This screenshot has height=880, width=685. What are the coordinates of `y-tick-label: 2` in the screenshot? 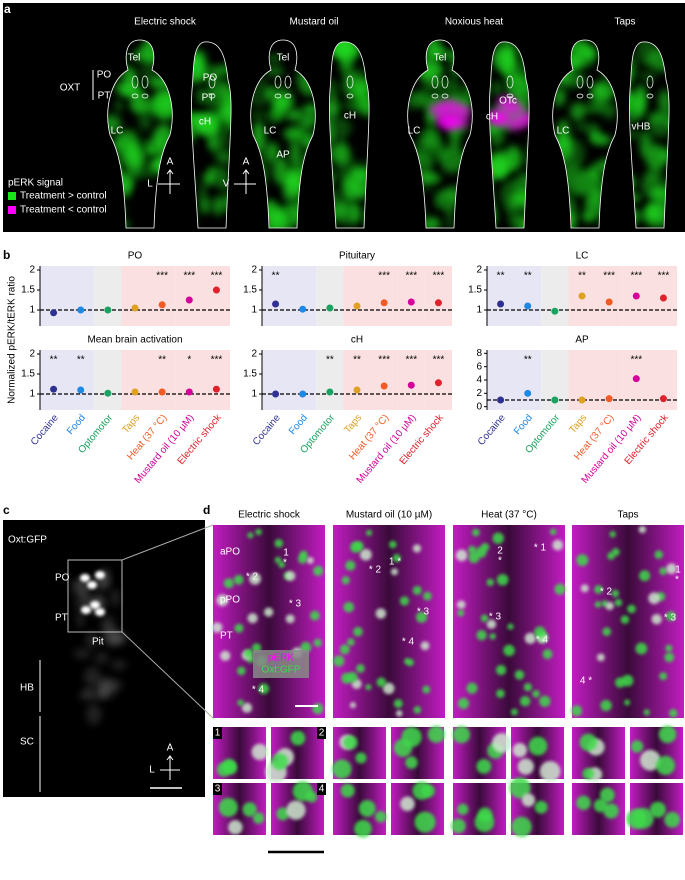 It's located at (479, 270).